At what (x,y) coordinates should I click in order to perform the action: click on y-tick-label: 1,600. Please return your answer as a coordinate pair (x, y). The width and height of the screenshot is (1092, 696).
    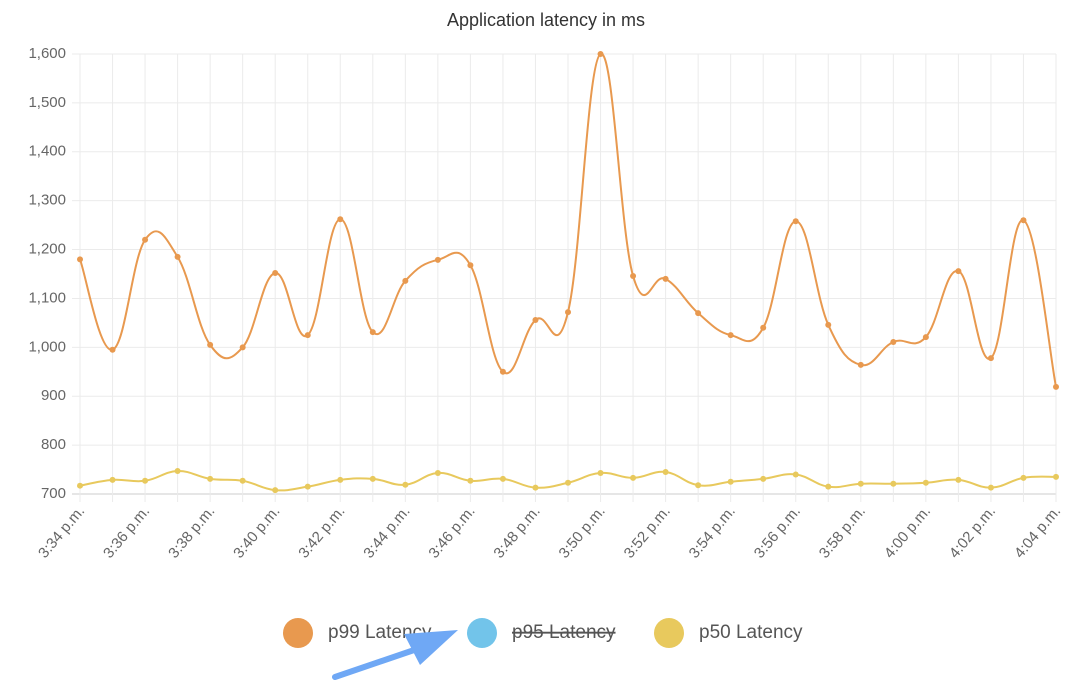
    Looking at the image, I should click on (47, 53).